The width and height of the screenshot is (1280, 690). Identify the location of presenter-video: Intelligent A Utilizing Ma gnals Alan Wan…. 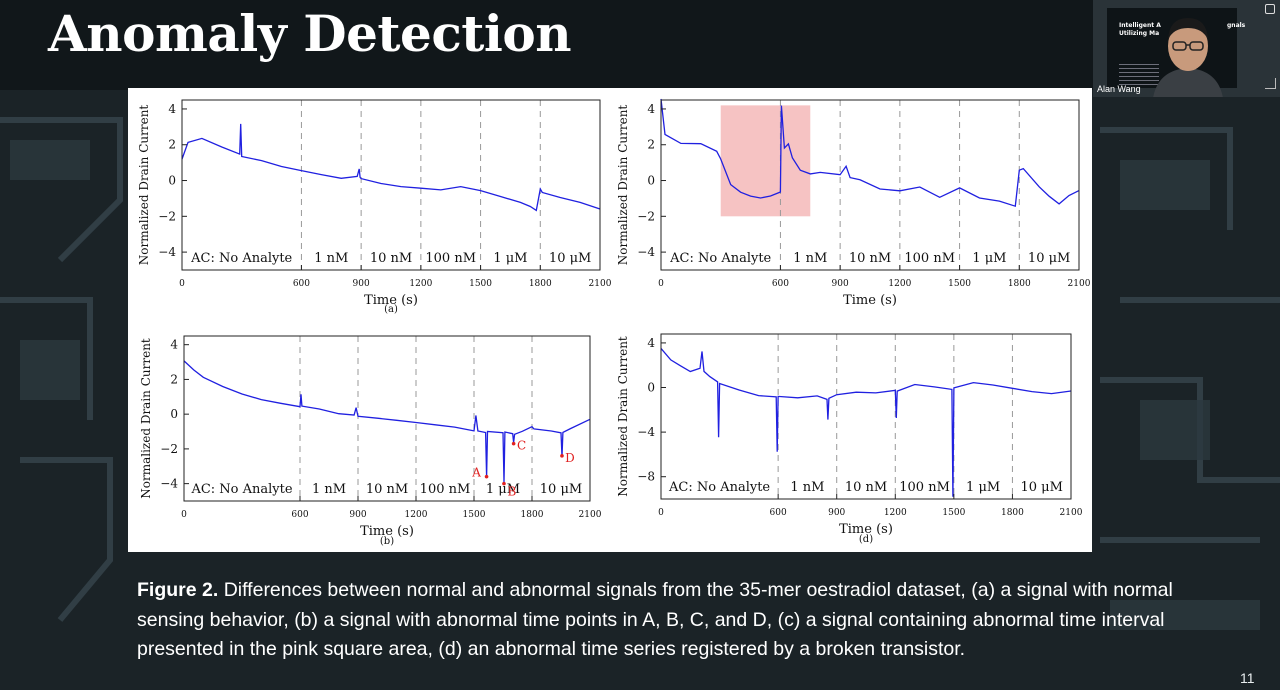
(1186, 48).